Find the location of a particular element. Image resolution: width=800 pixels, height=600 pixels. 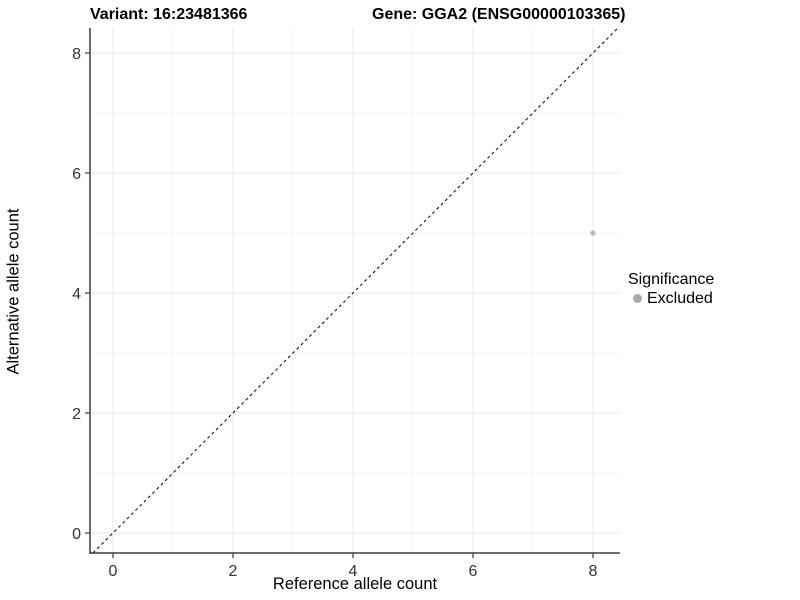

x-axis-title: Reference allele count is located at coordinates (355, 584).